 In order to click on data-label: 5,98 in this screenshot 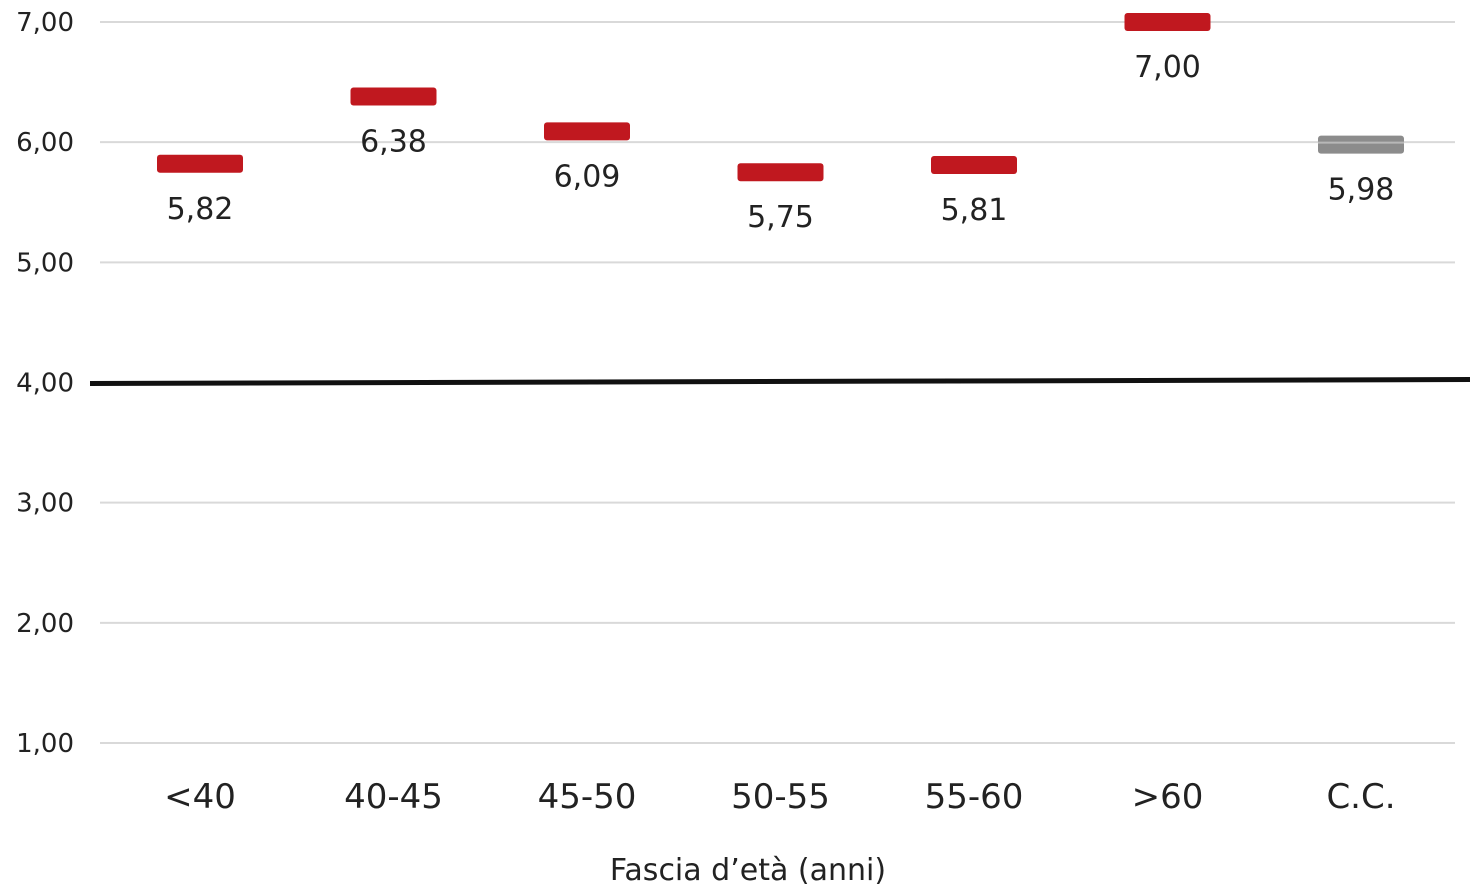, I will do `click(1361, 190)`.